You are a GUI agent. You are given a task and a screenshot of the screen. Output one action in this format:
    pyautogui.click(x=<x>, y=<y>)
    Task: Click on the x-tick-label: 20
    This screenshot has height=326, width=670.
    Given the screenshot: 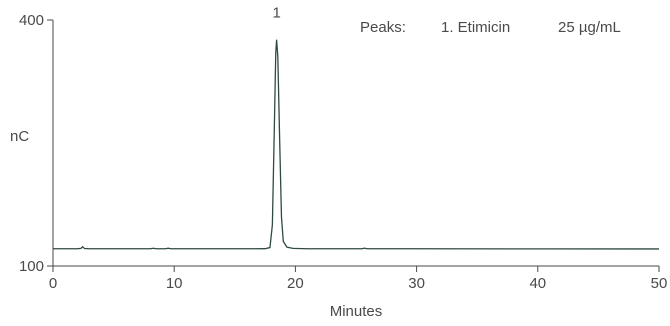 What is the action you would take?
    pyautogui.click(x=295, y=283)
    